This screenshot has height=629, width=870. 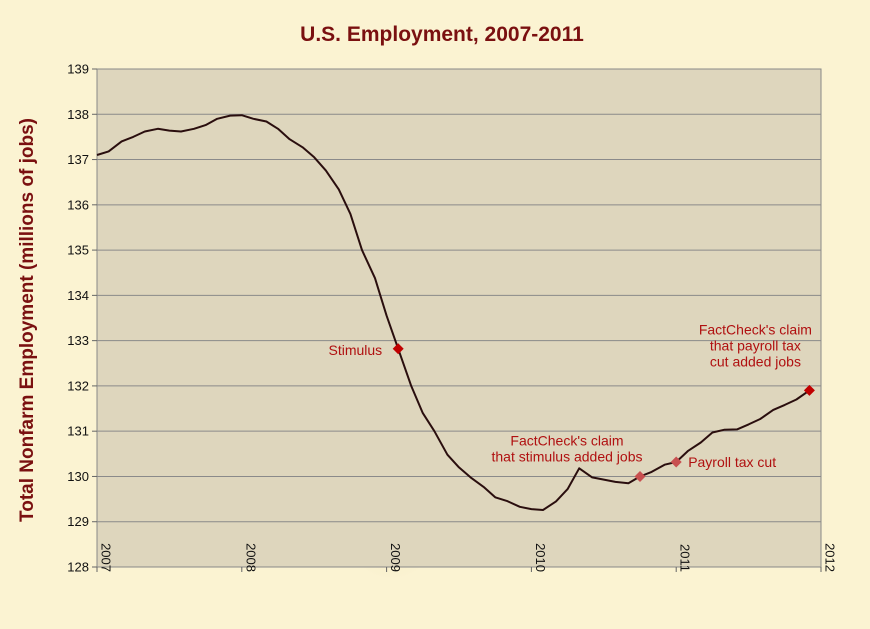 I want to click on annotation-label: that payroll tax, so click(x=755, y=345).